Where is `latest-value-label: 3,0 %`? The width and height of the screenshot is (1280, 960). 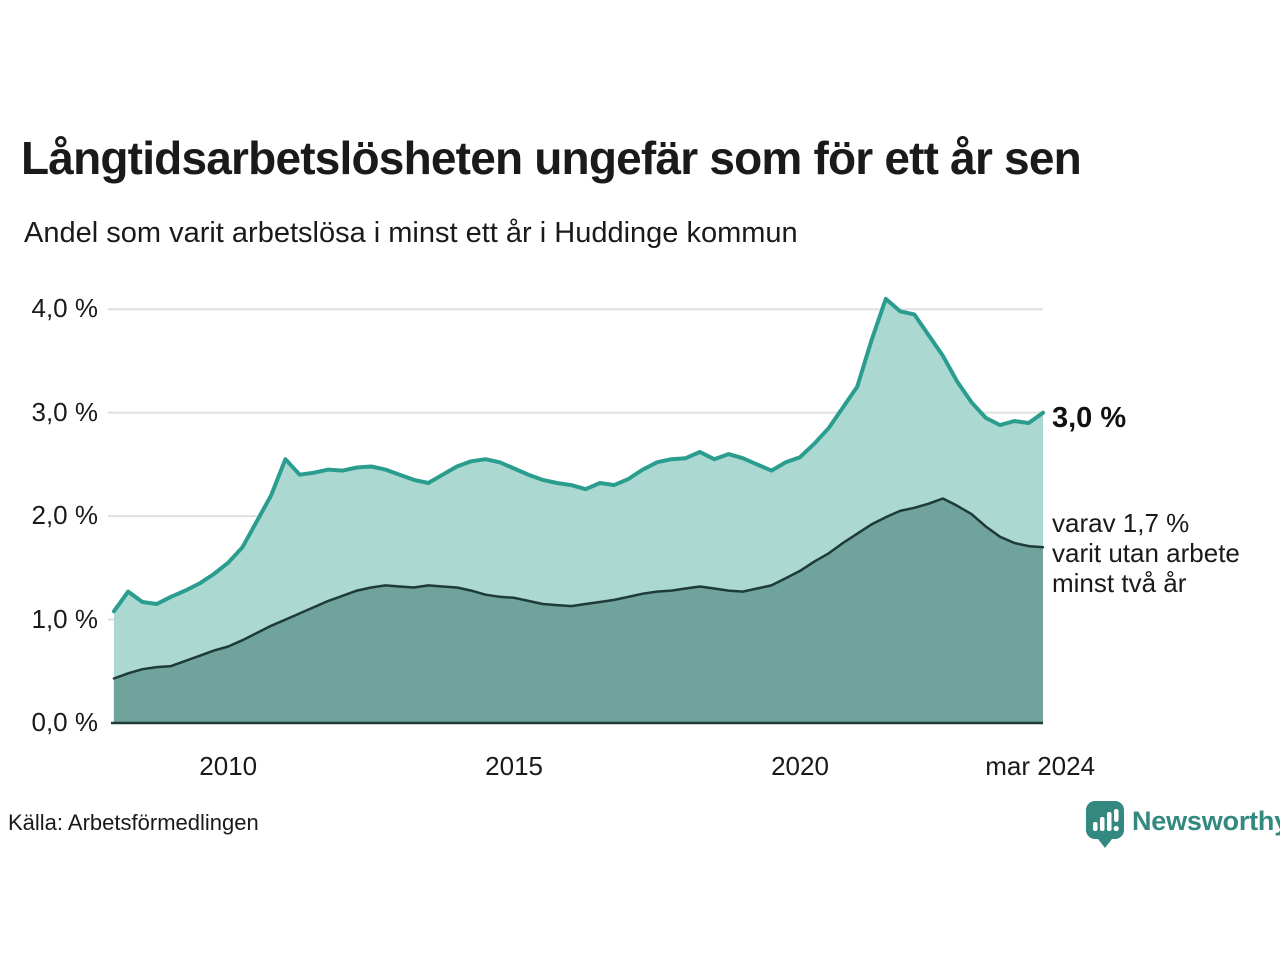
latest-value-label: 3,0 % is located at coordinates (1089, 418).